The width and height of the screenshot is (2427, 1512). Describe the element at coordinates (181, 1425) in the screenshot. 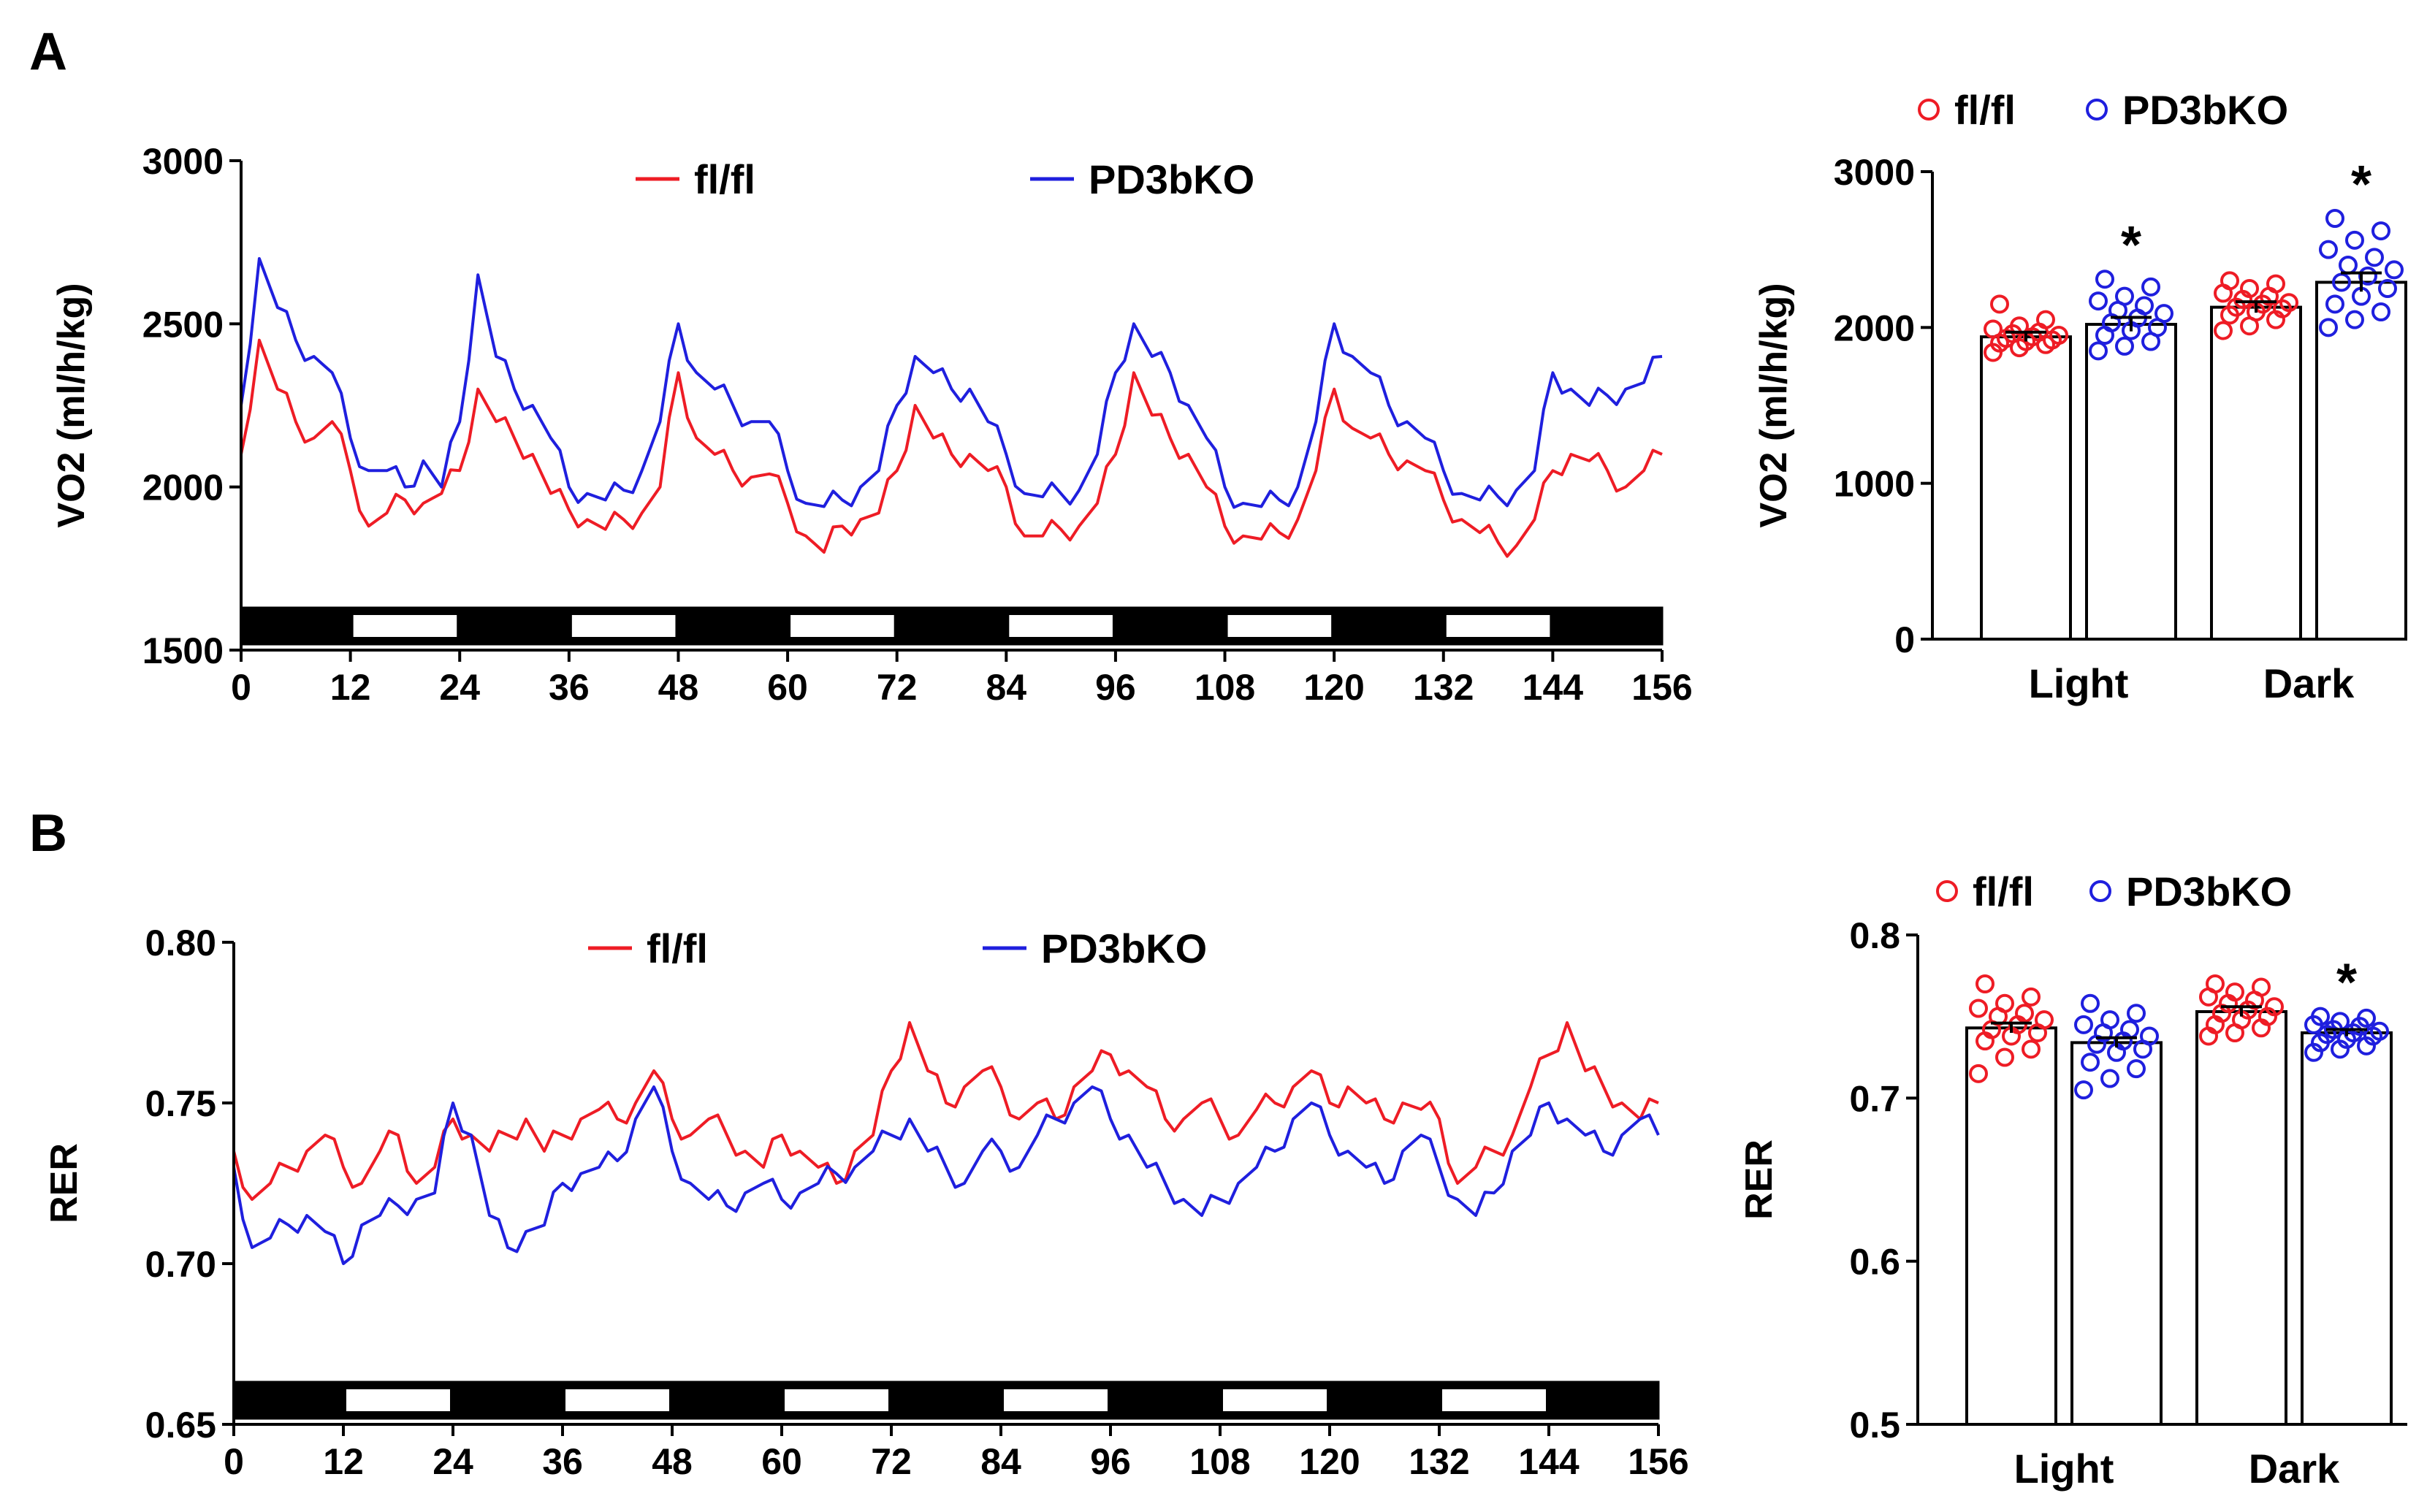

I see `rer-time-y-tick-label: 0.65` at that location.